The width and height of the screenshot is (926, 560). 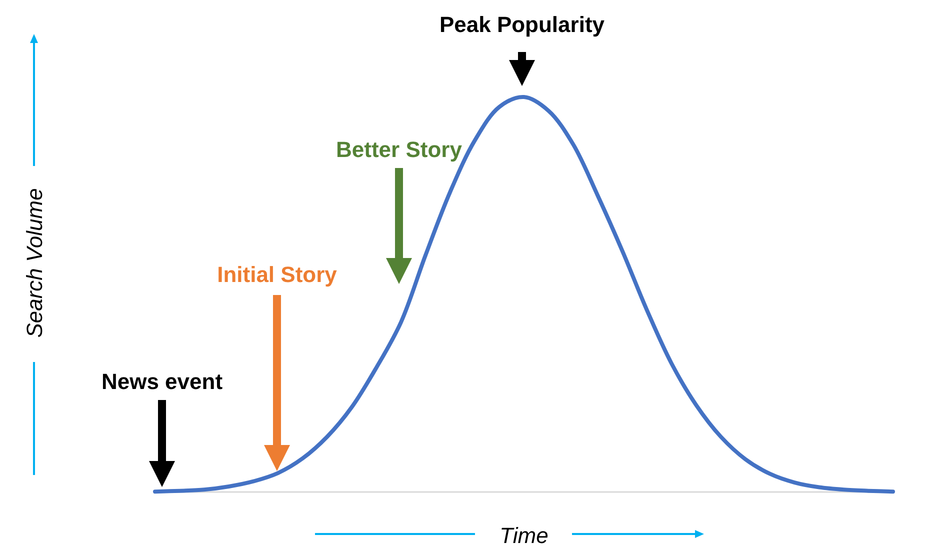 I want to click on y-axis-title: Search Volume, so click(x=34, y=263).